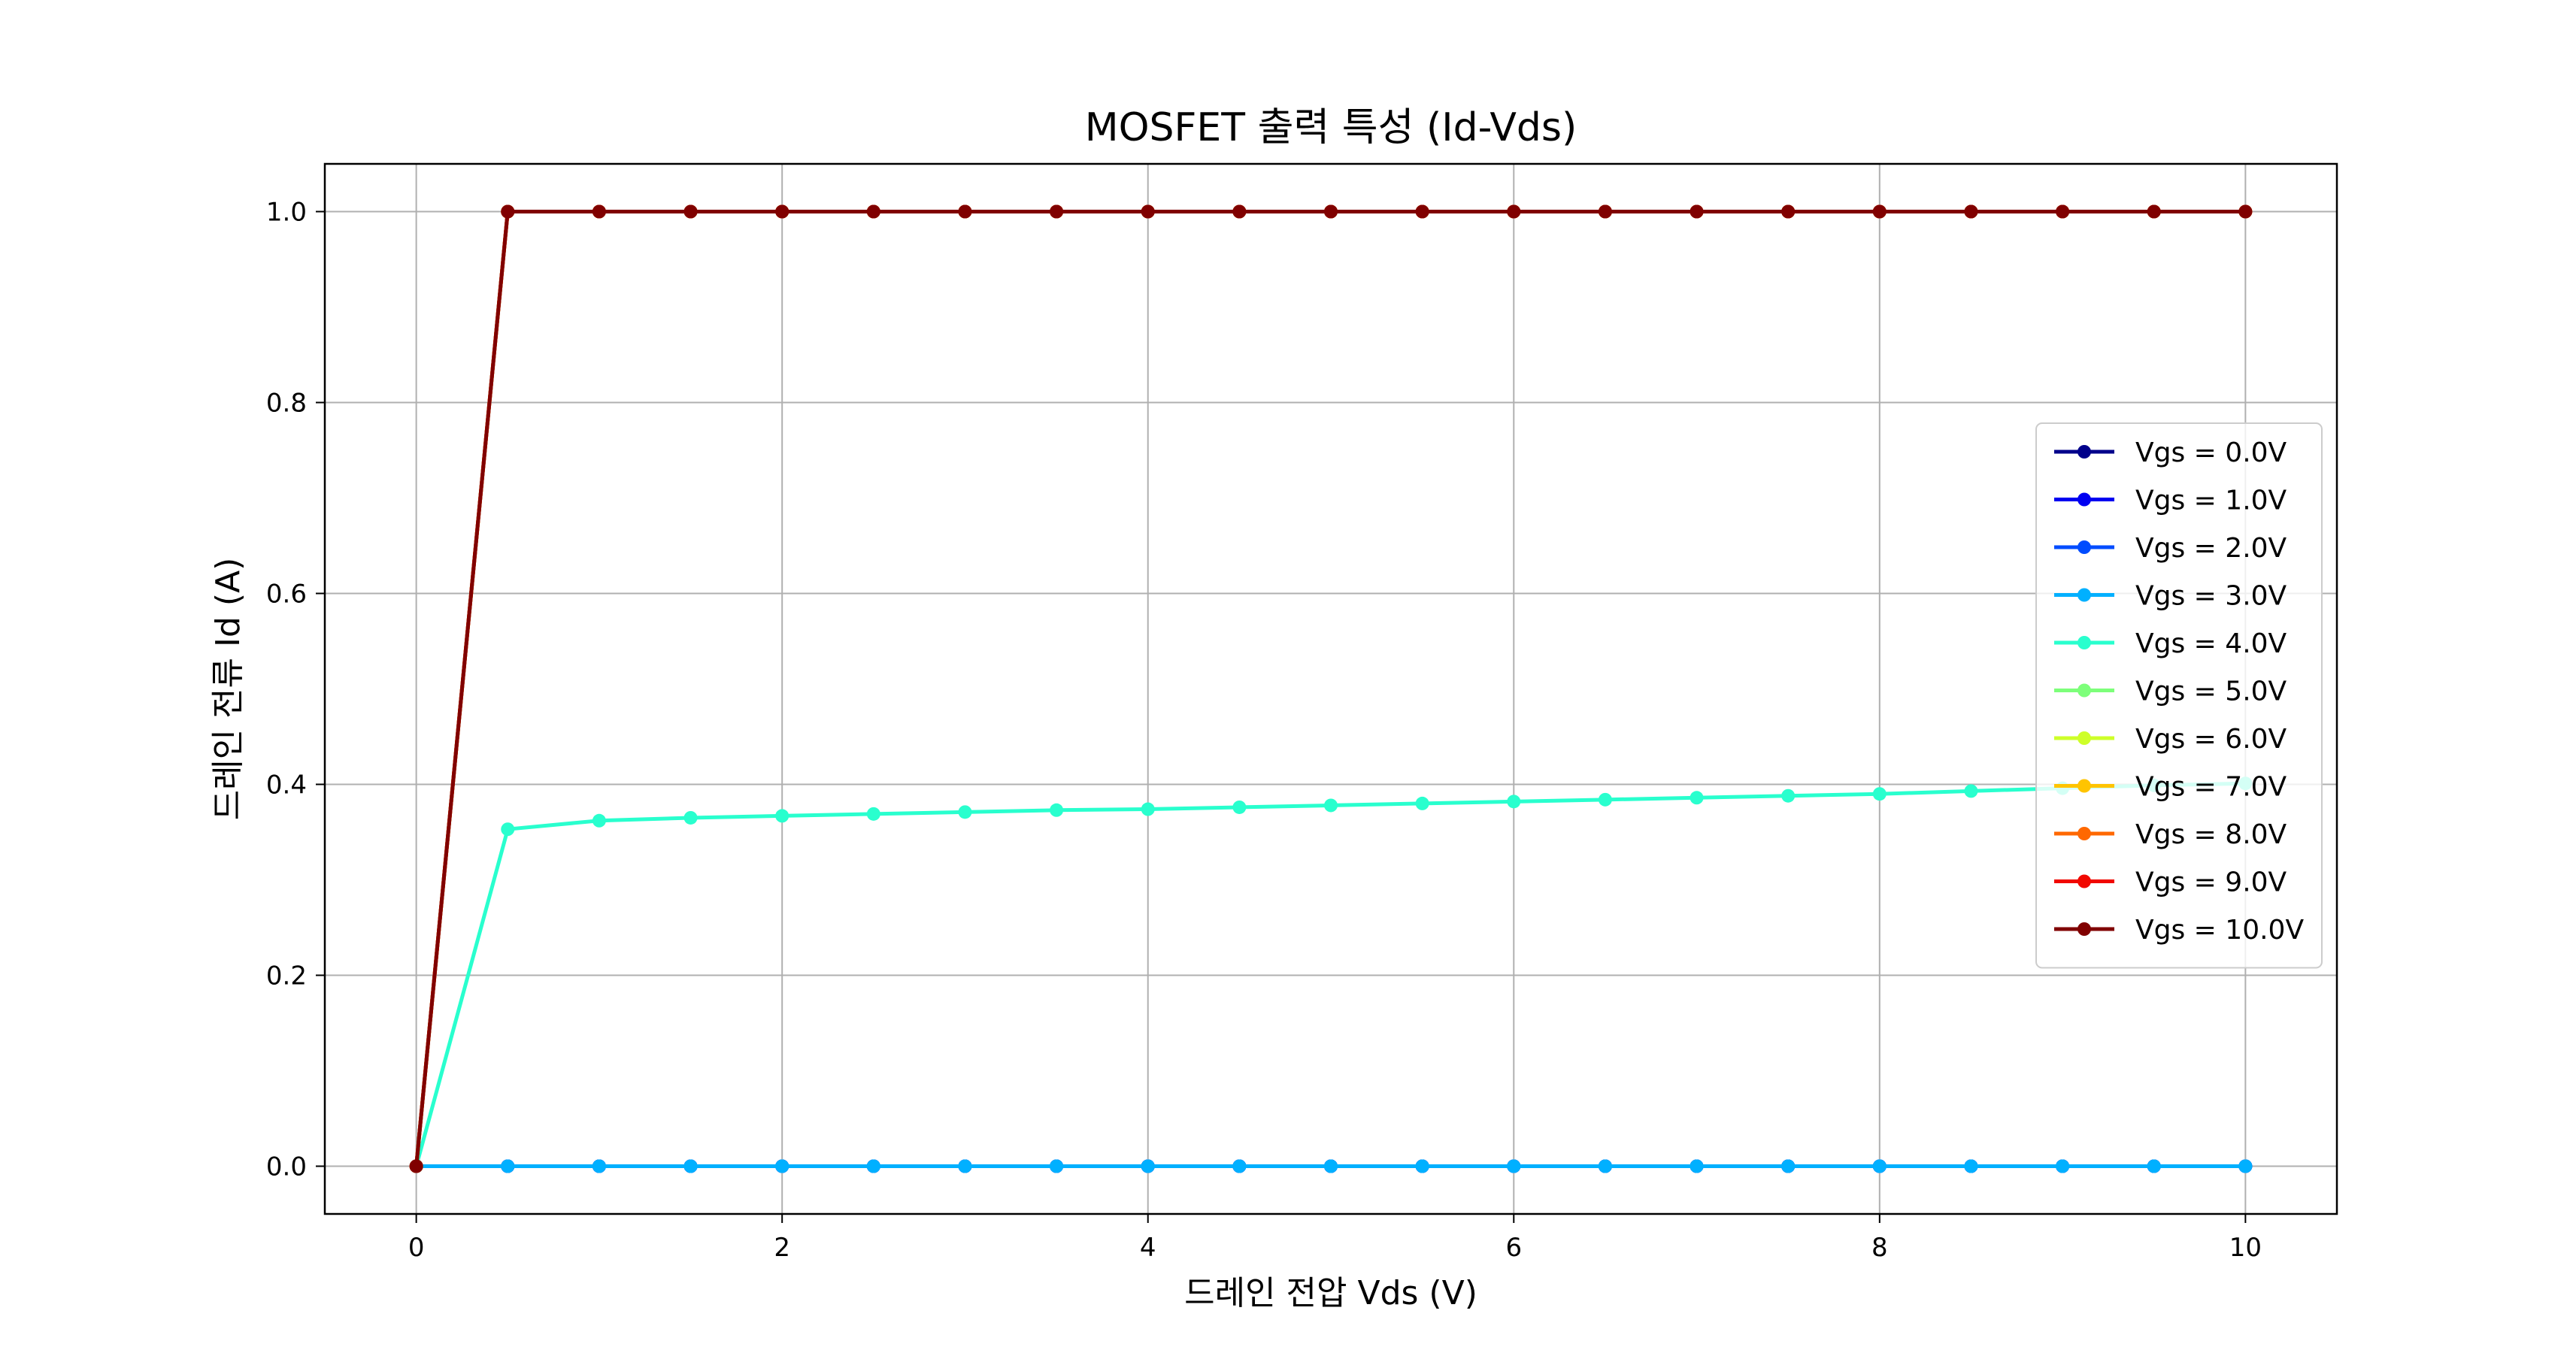 The image size is (2576, 1353). I want to click on y-tick-label: 0.6, so click(286, 595).